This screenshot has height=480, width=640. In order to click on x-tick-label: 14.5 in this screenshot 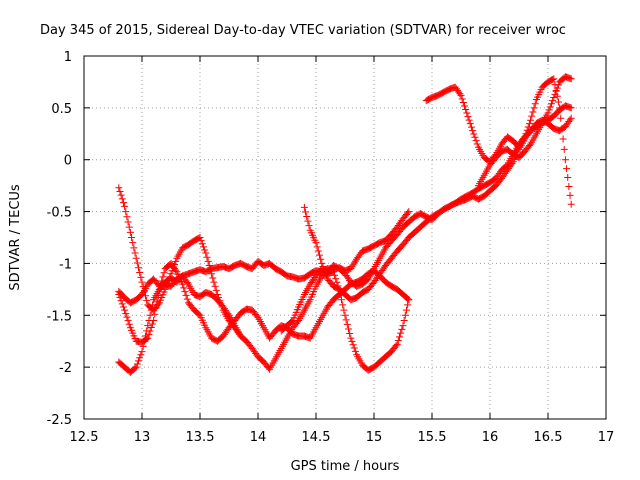, I will do `click(316, 437)`.